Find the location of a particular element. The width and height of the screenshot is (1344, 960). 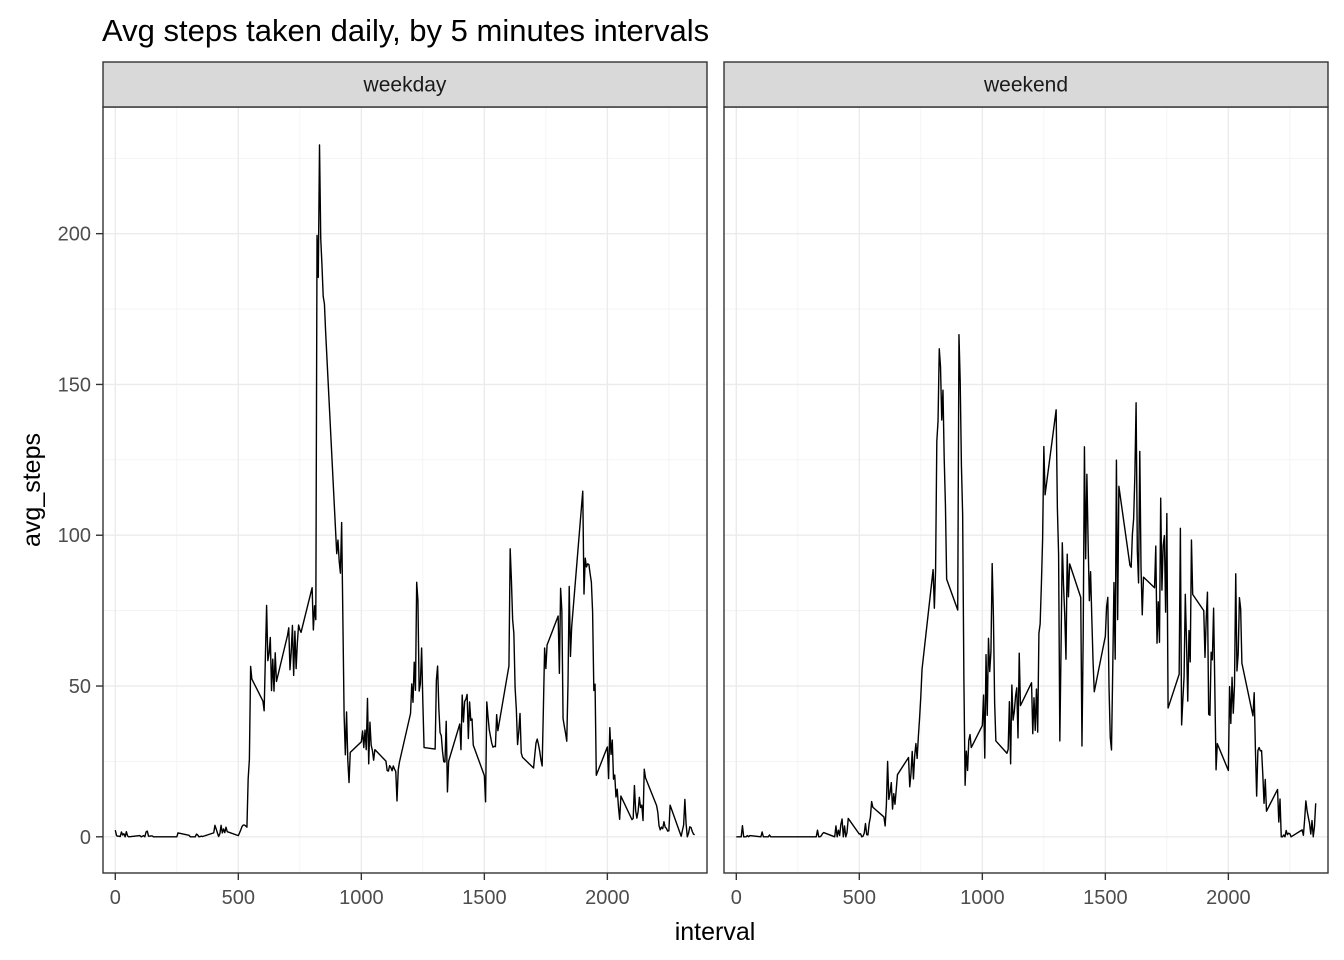

x-axis-title: interval is located at coordinates (715, 932).